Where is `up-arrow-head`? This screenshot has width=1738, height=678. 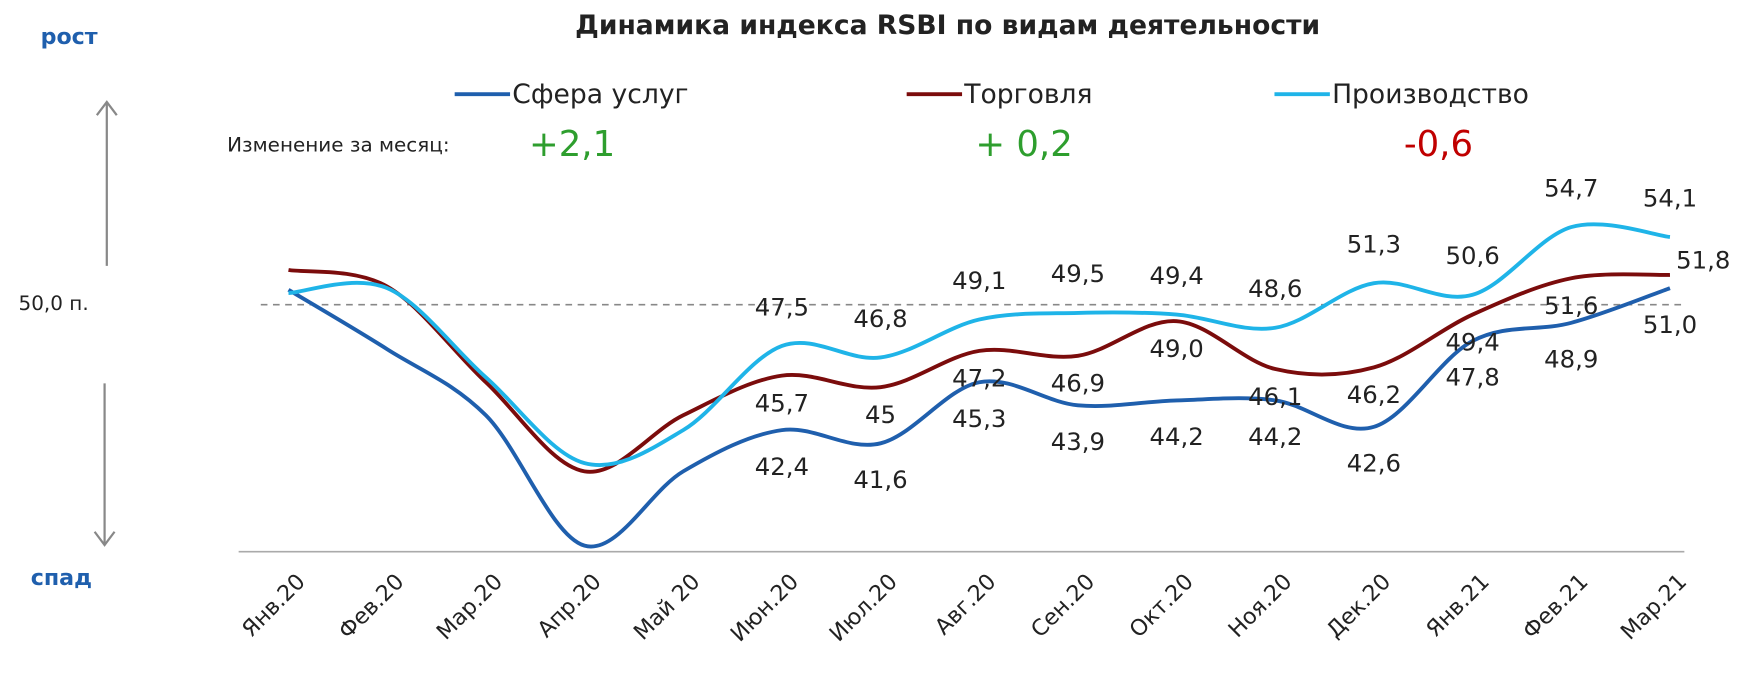
up-arrow-head is located at coordinates (106, 108).